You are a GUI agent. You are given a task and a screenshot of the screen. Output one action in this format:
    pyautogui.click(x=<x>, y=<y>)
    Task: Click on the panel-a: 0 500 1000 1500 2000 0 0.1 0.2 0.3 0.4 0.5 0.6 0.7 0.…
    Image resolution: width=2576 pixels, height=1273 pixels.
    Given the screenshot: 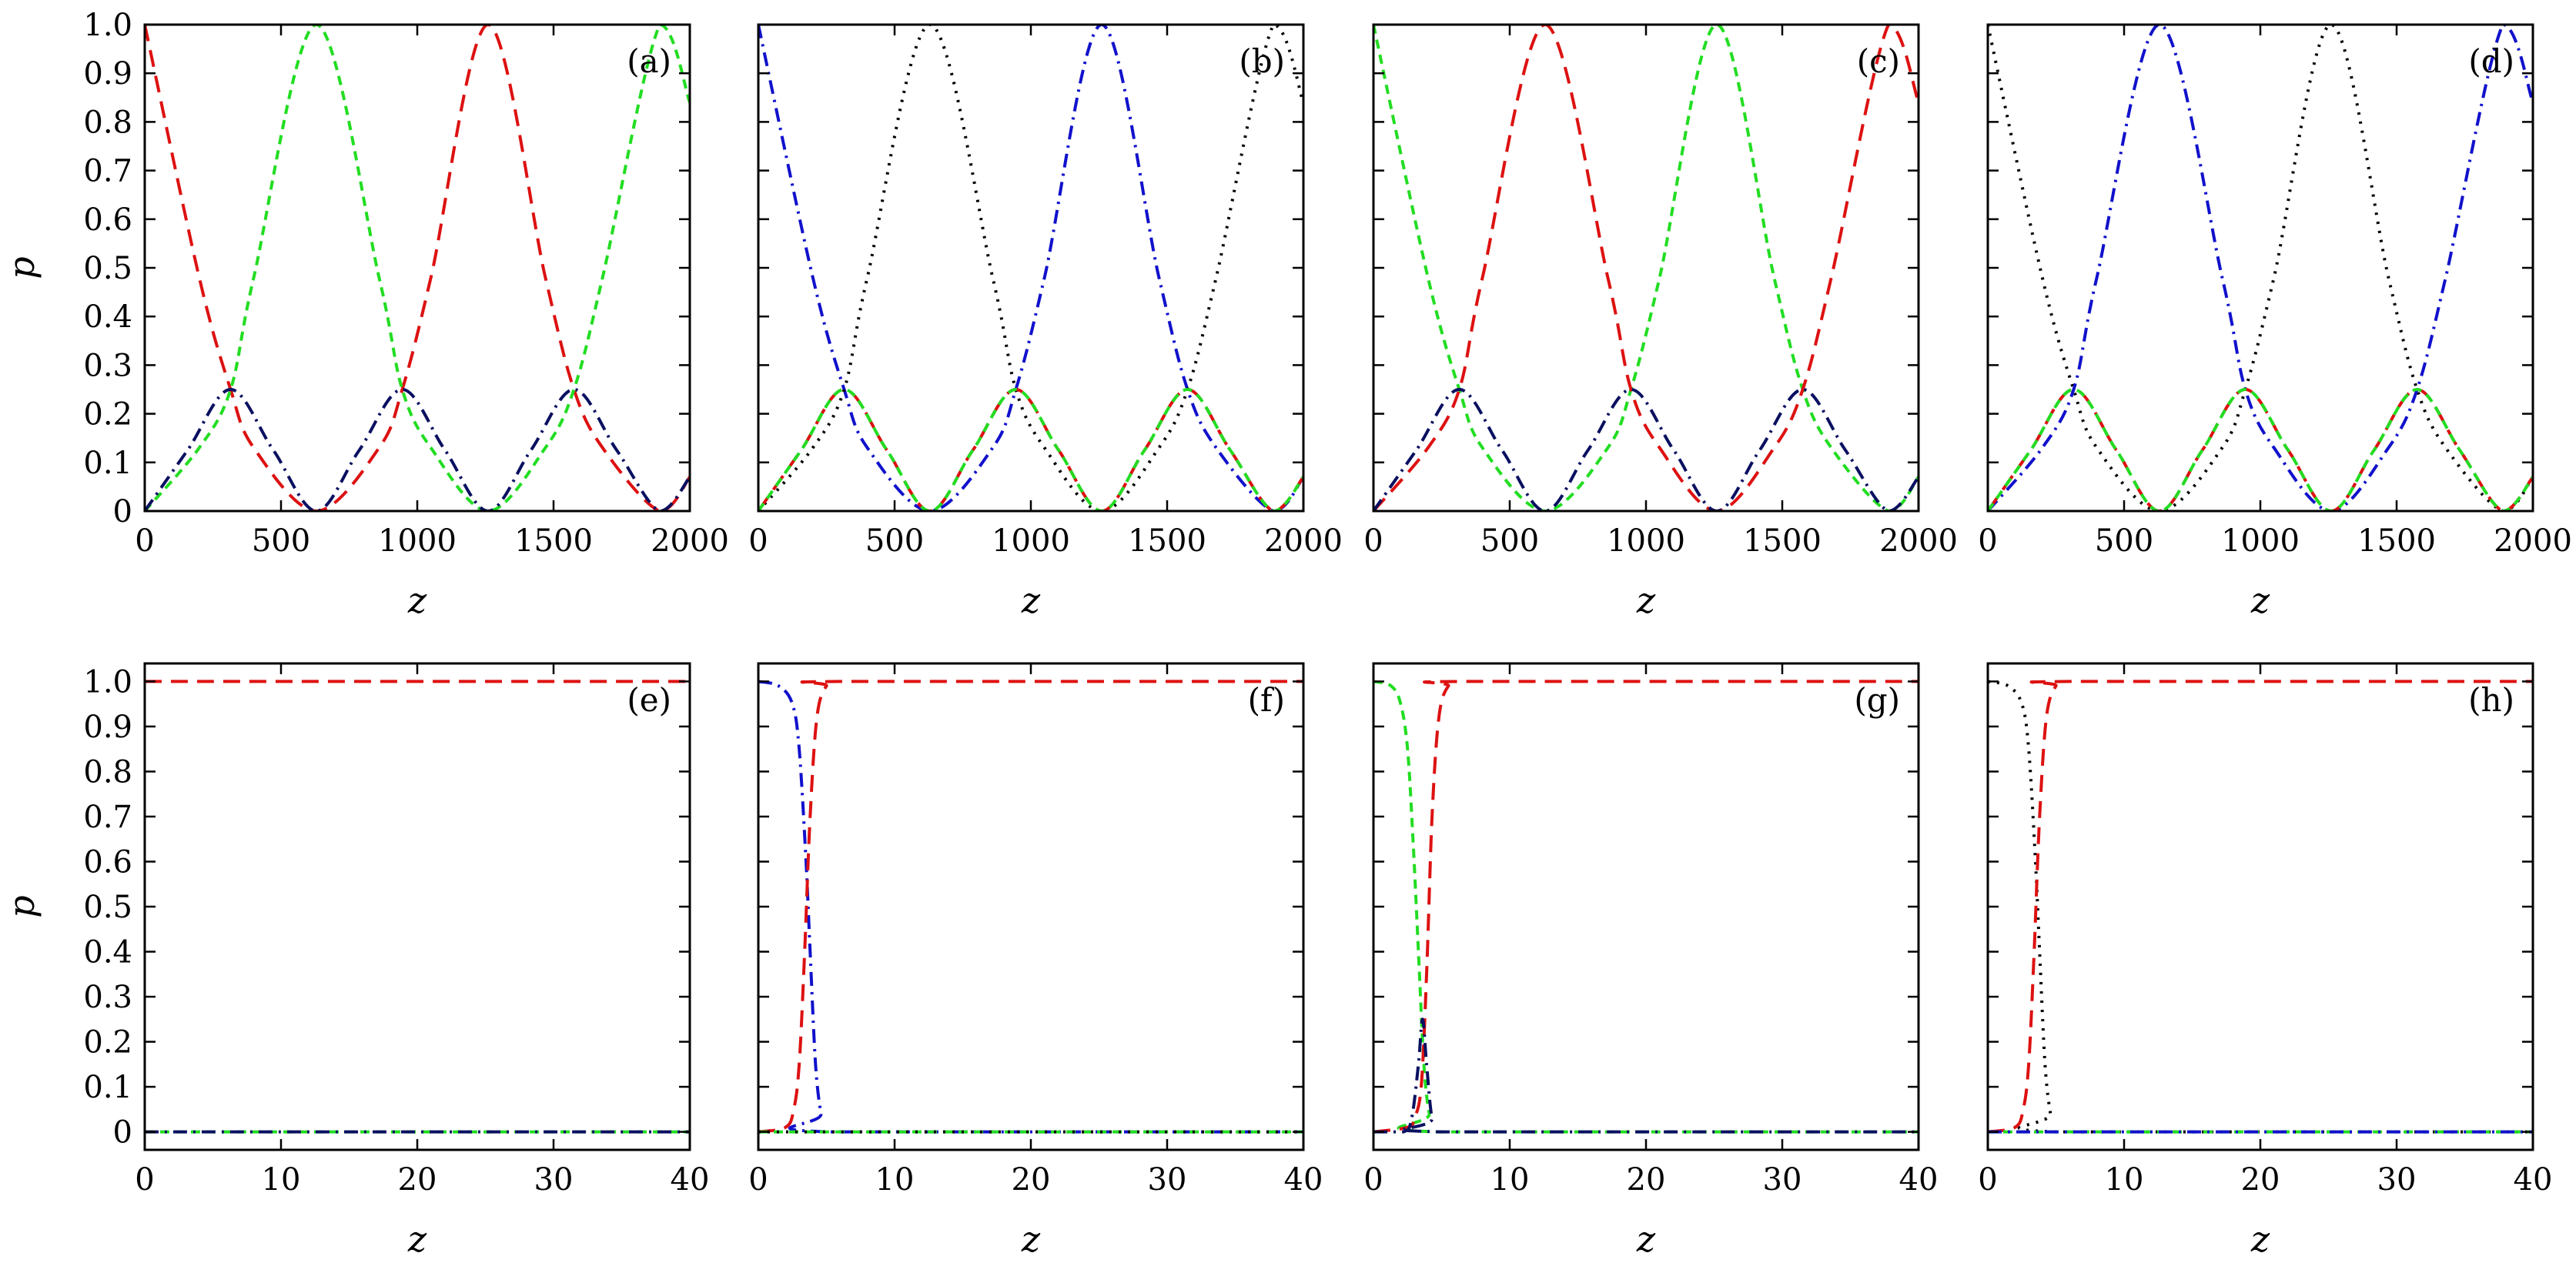 What is the action you would take?
    pyautogui.click(x=365, y=314)
    